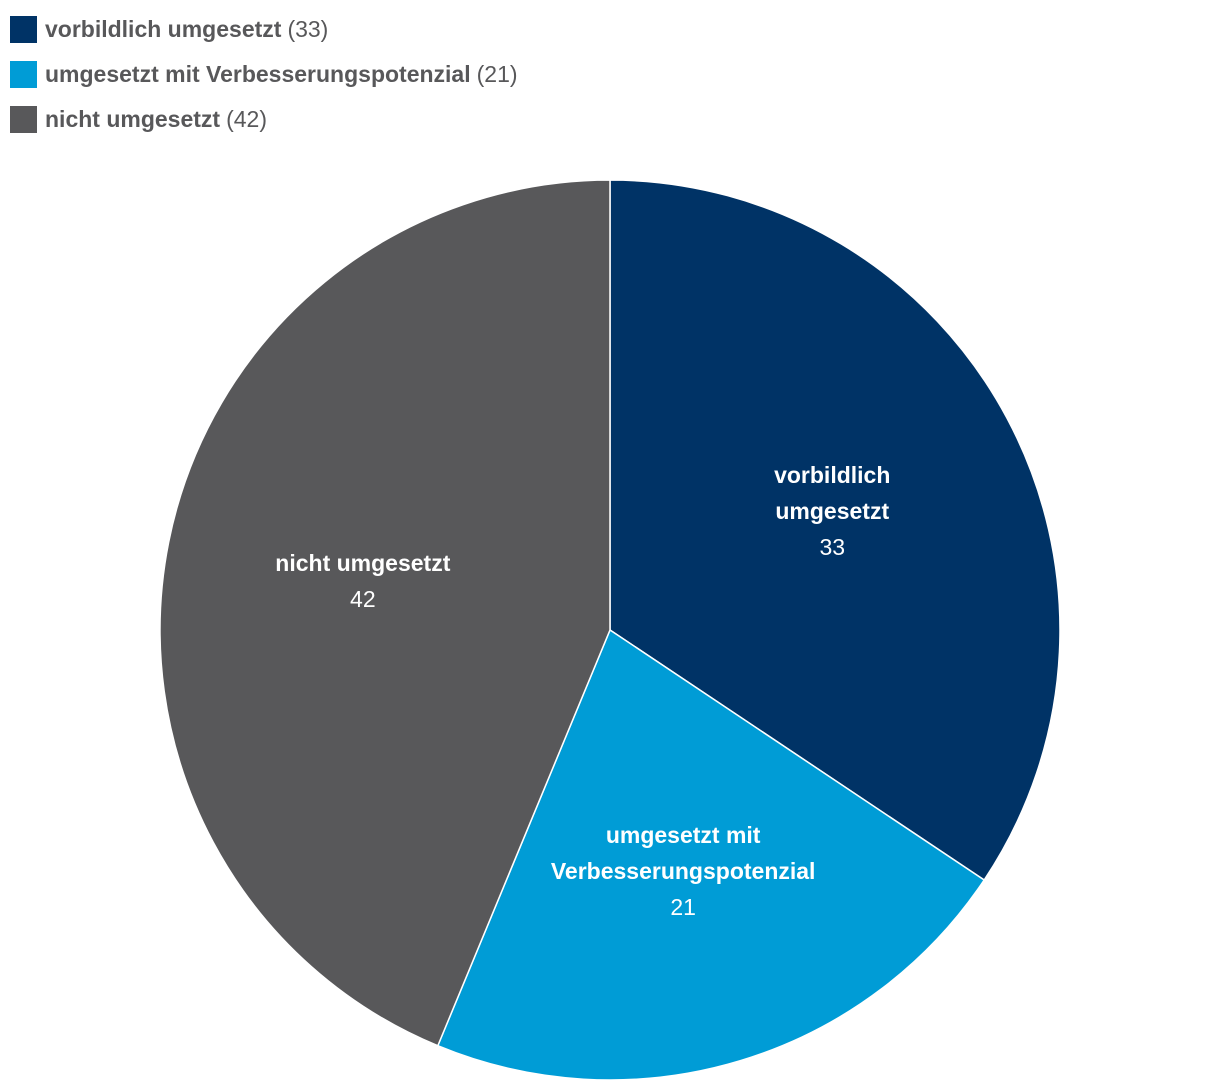 Image resolution: width=1220 pixels, height=1090 pixels. I want to click on legend-swatch-nicht, so click(23, 119).